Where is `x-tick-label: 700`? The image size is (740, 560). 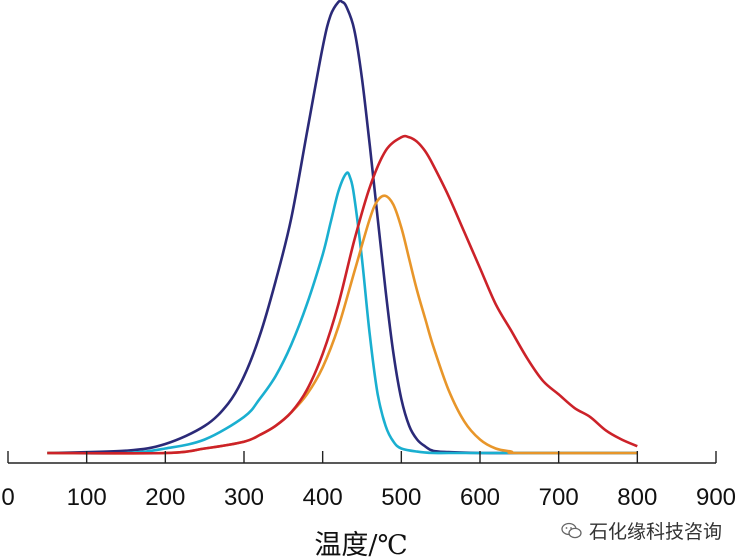 x-tick-label: 700 is located at coordinates (559, 497).